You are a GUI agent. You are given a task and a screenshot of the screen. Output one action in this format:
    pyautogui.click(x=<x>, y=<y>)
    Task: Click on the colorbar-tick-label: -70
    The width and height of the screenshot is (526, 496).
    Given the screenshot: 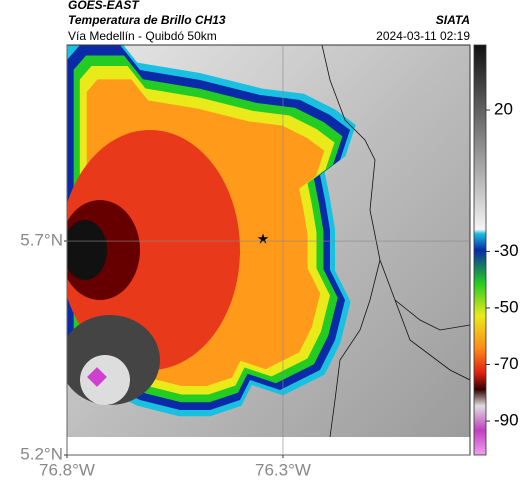 What is the action you would take?
    pyautogui.click(x=506, y=363)
    